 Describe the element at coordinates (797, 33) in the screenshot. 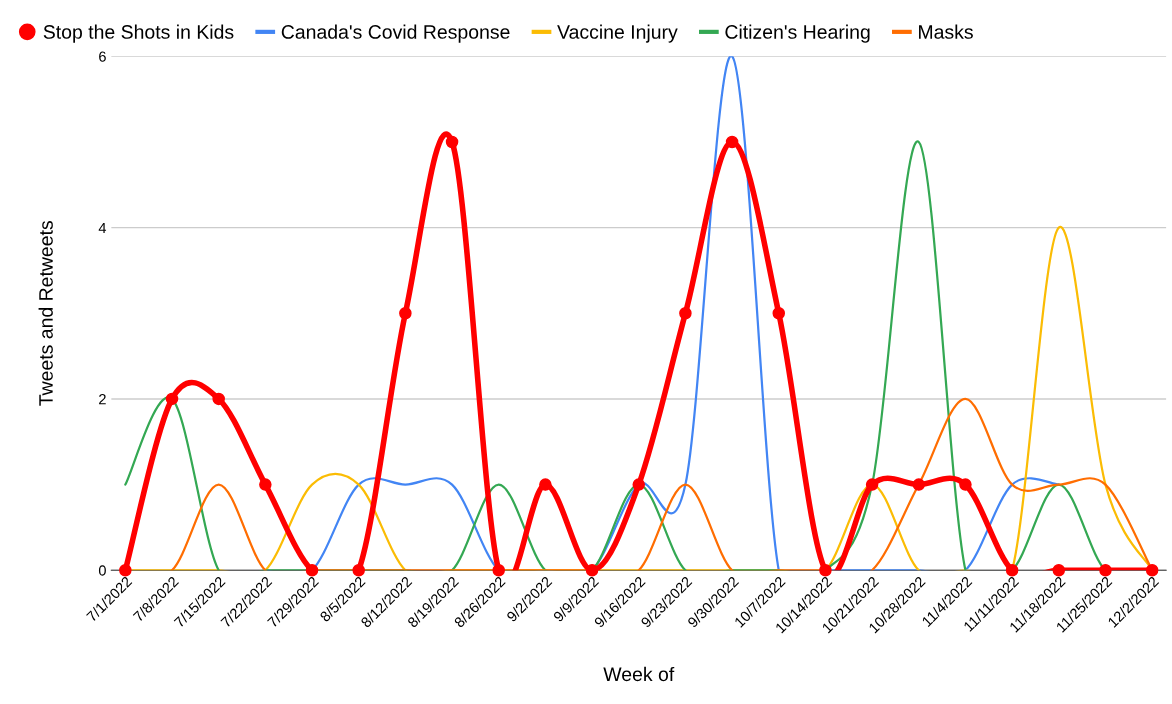

I see `legend-label: Citizen's Hearing` at that location.